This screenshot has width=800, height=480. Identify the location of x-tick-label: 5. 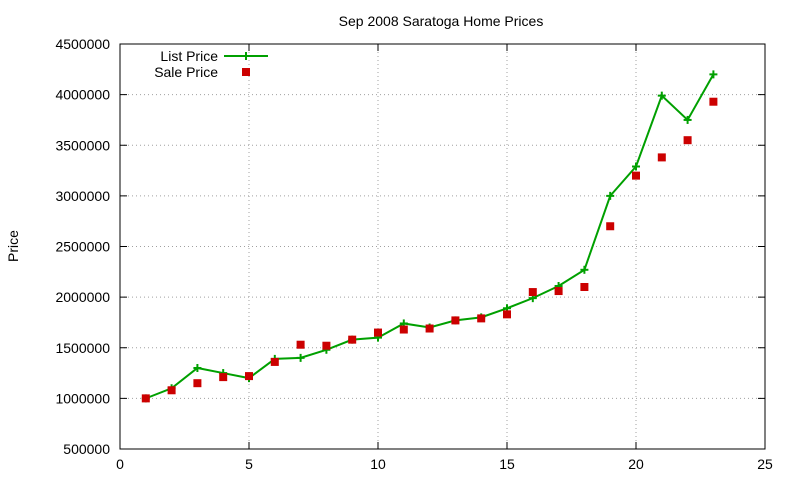
(249, 464).